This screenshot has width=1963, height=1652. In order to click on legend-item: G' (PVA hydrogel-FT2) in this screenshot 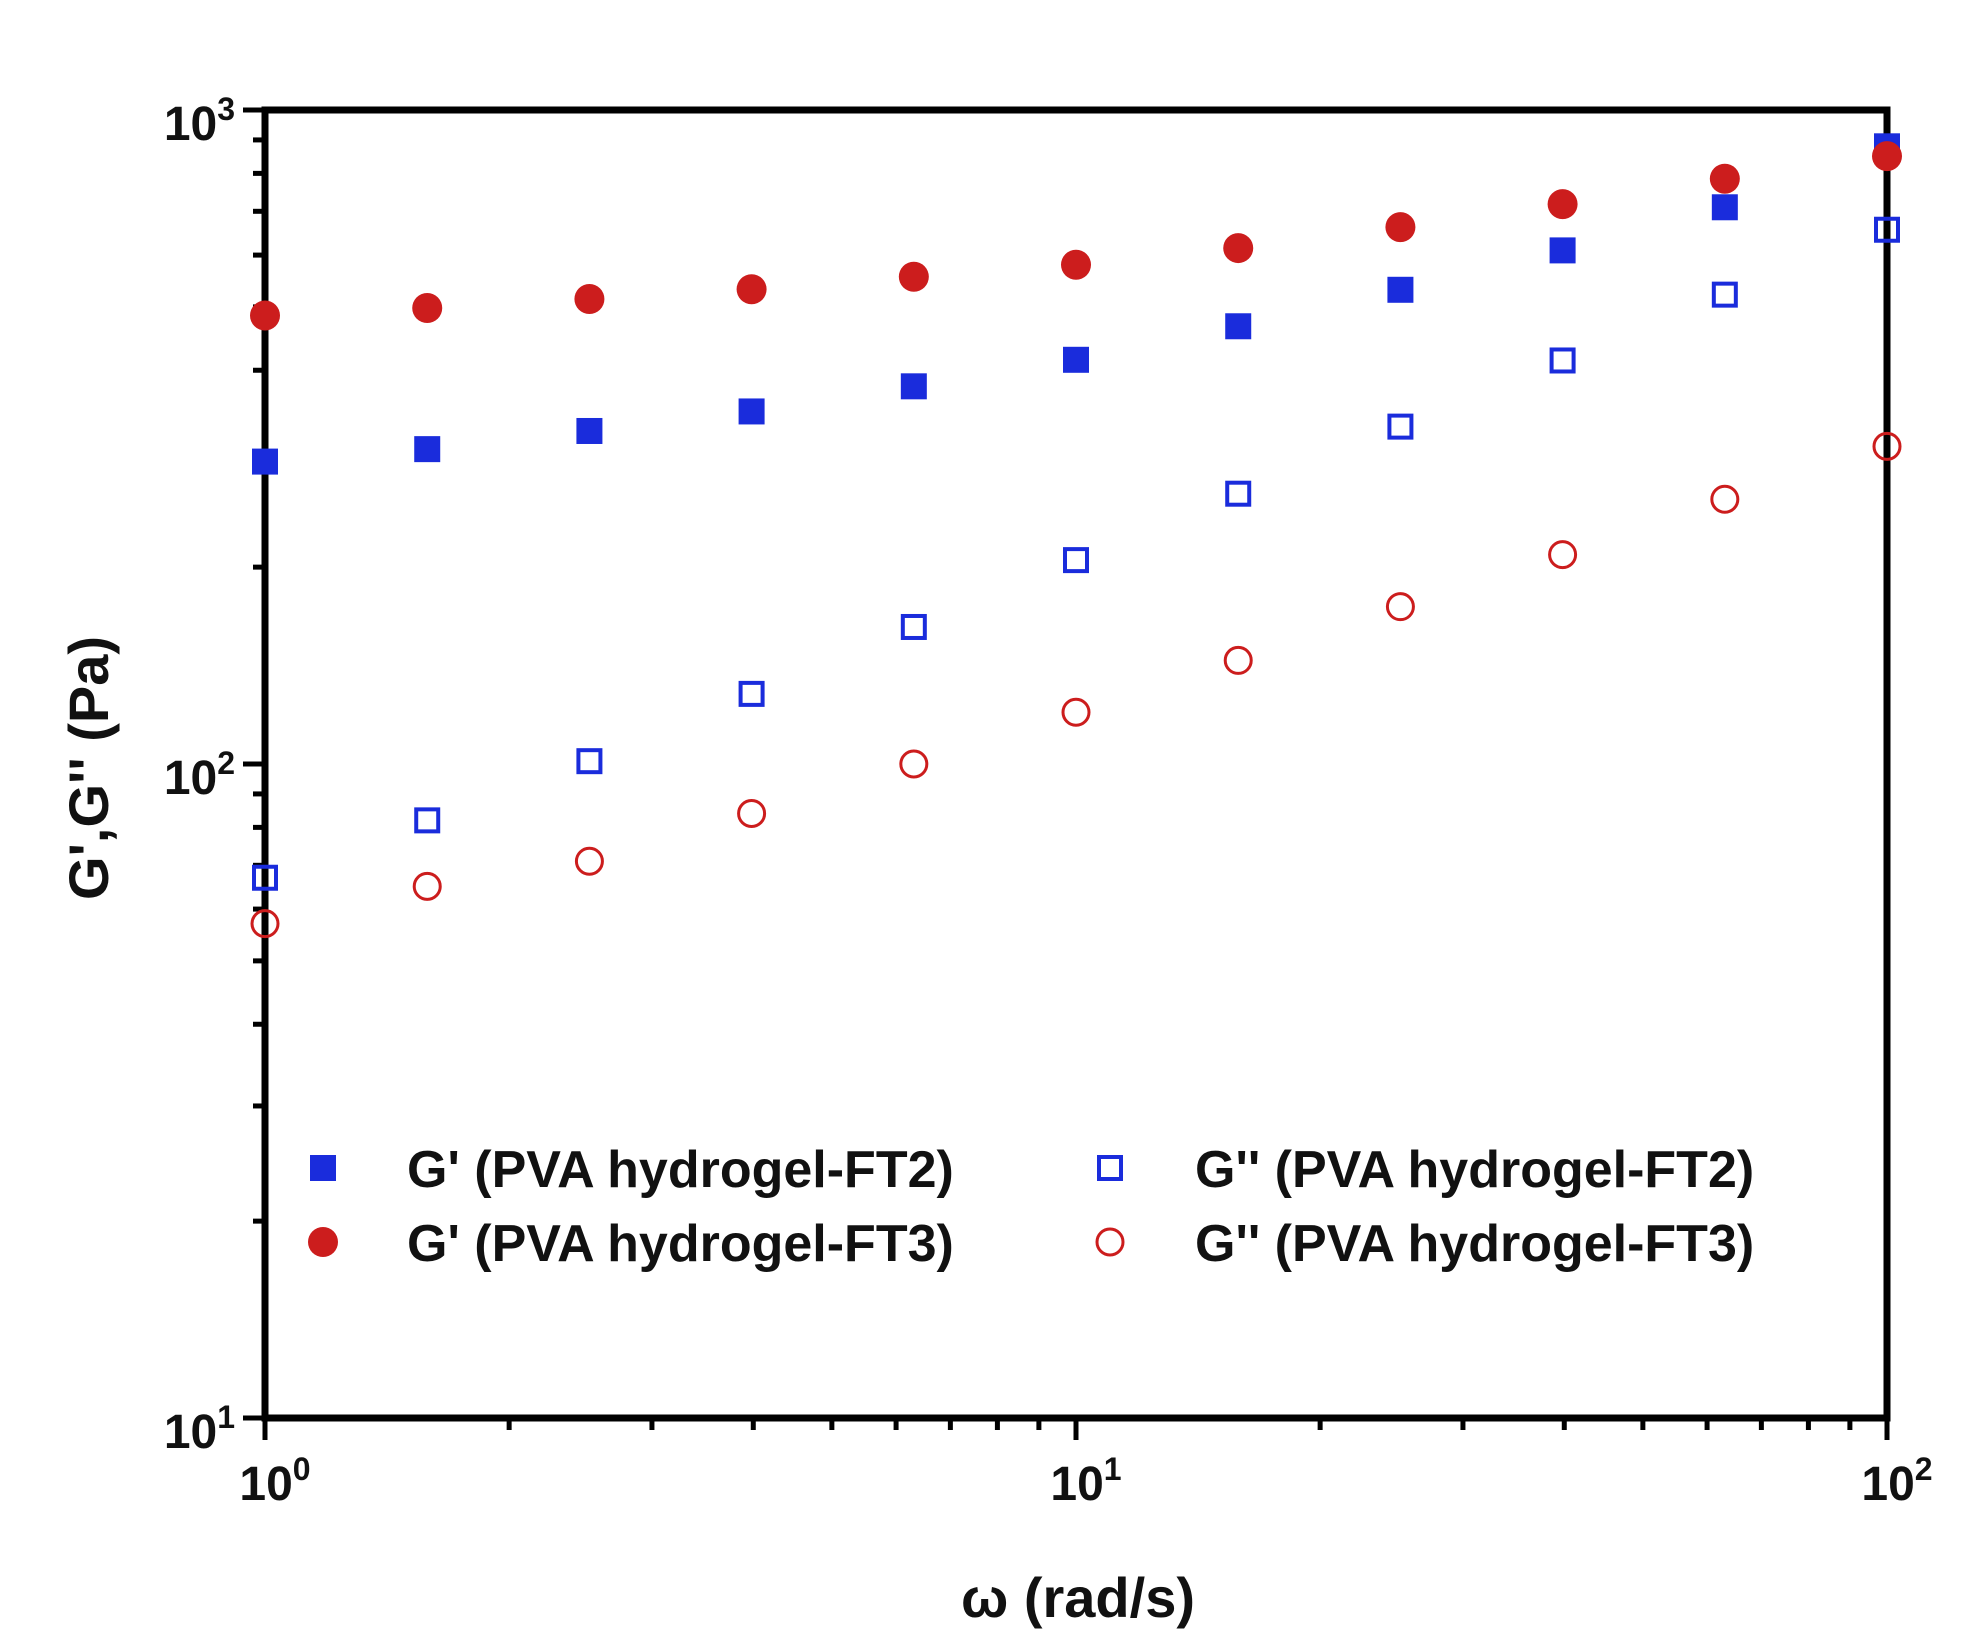, I will do `click(632, 1170)`.